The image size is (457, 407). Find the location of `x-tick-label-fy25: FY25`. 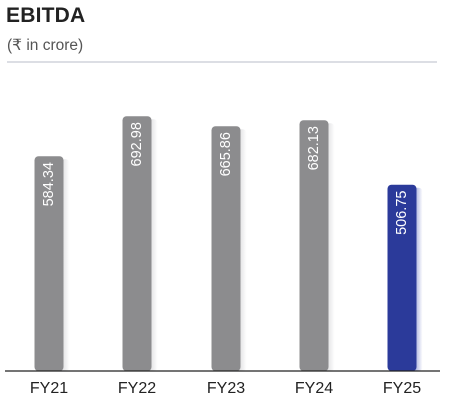

x-tick-label-fy25: FY25 is located at coordinates (402, 388).